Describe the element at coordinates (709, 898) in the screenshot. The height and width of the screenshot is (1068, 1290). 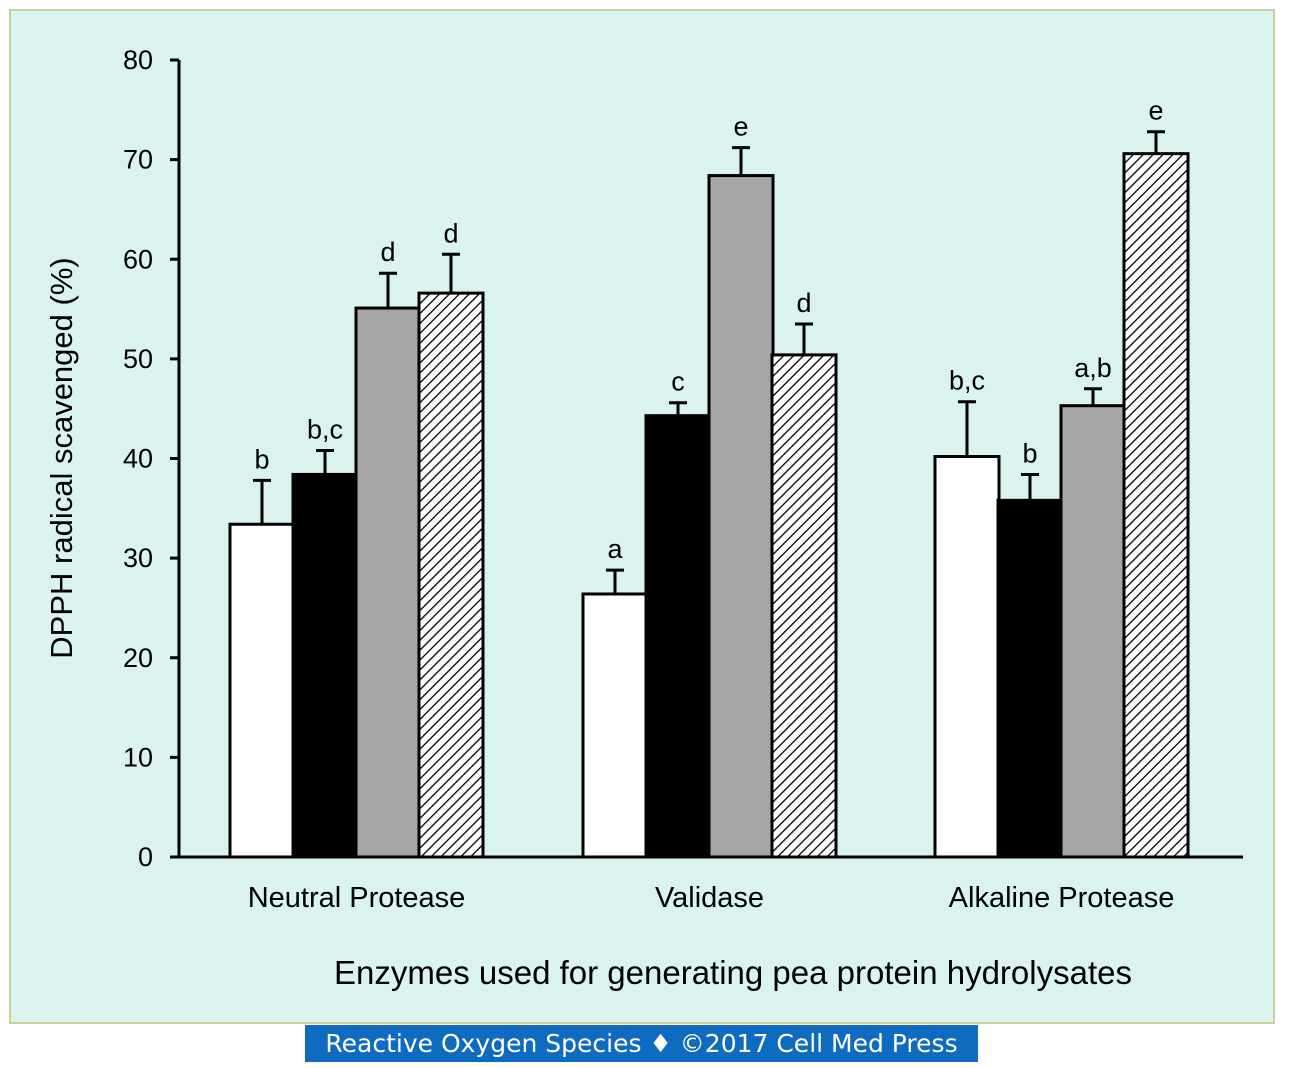
I see `x-category-label: Validase` at that location.